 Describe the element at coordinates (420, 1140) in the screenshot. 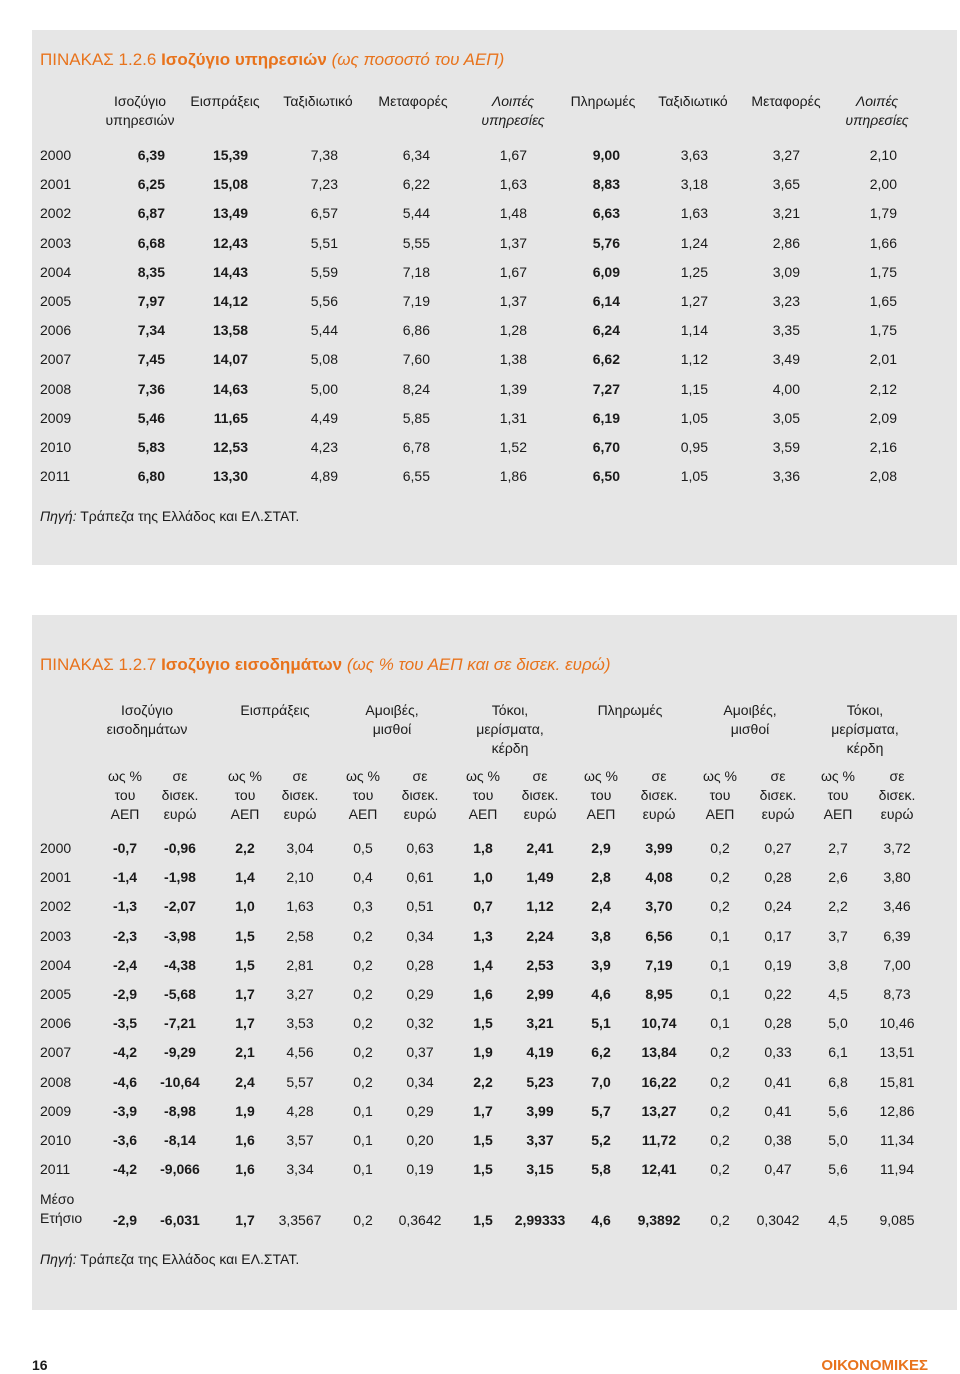

I see `cell: 0,20` at that location.